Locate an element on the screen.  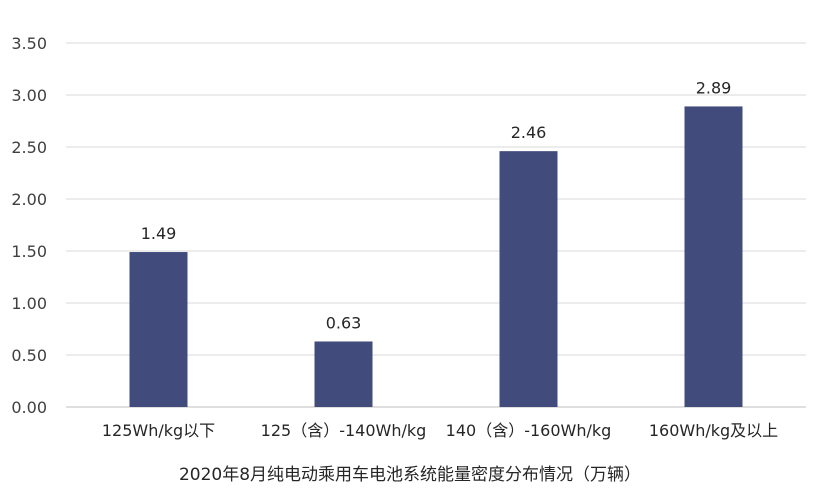
data-label: 0.63 is located at coordinates (344, 322).